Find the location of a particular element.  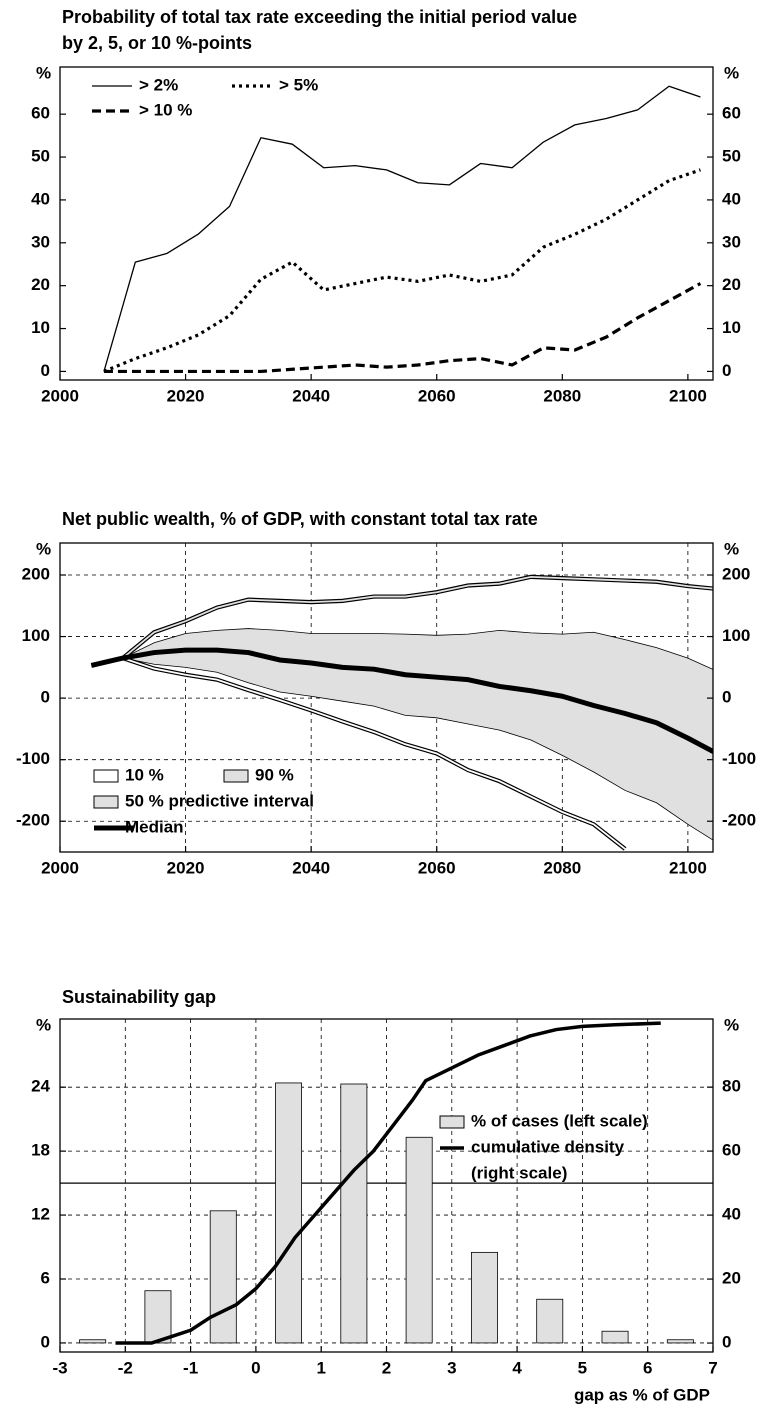

x-tick-label: 0 is located at coordinates (255, 1367).